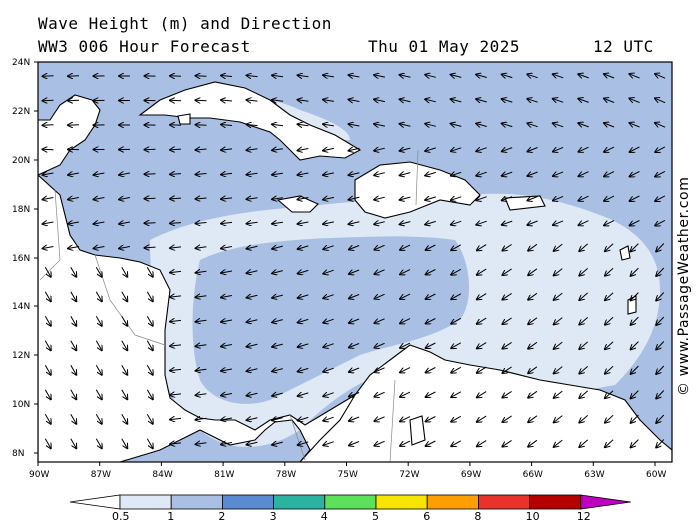 The height and width of the screenshot is (525, 700). What do you see at coordinates (21, 112) in the screenshot?
I see `lat-label: 22N` at bounding box center [21, 112].